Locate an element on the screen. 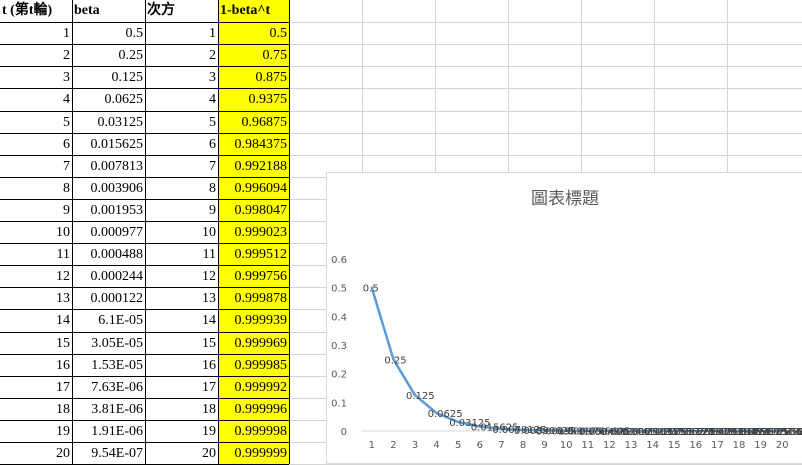  data-label: 9.5367431640625E-07 is located at coordinates (787, 432).